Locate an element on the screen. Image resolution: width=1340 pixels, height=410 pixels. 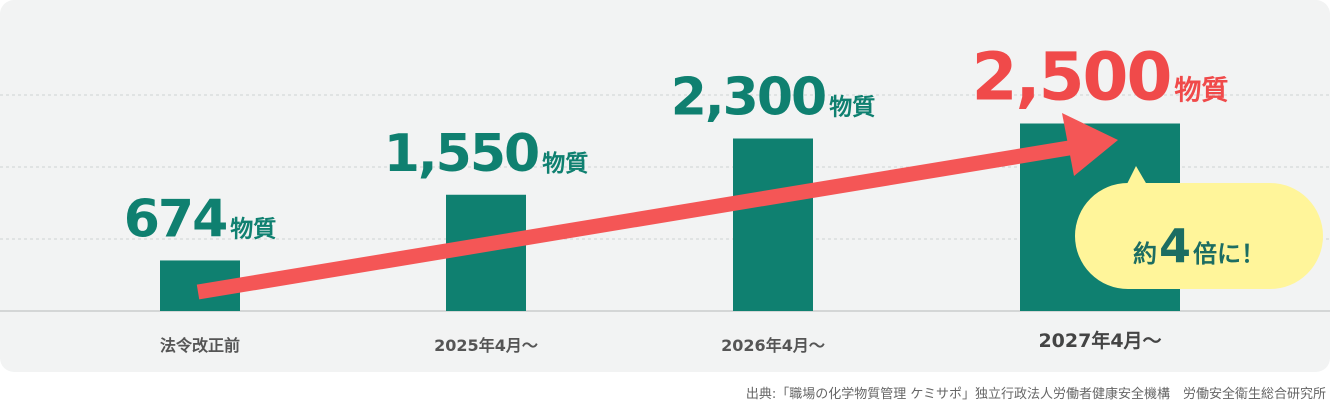
value-number: 674 is located at coordinates (175, 219).